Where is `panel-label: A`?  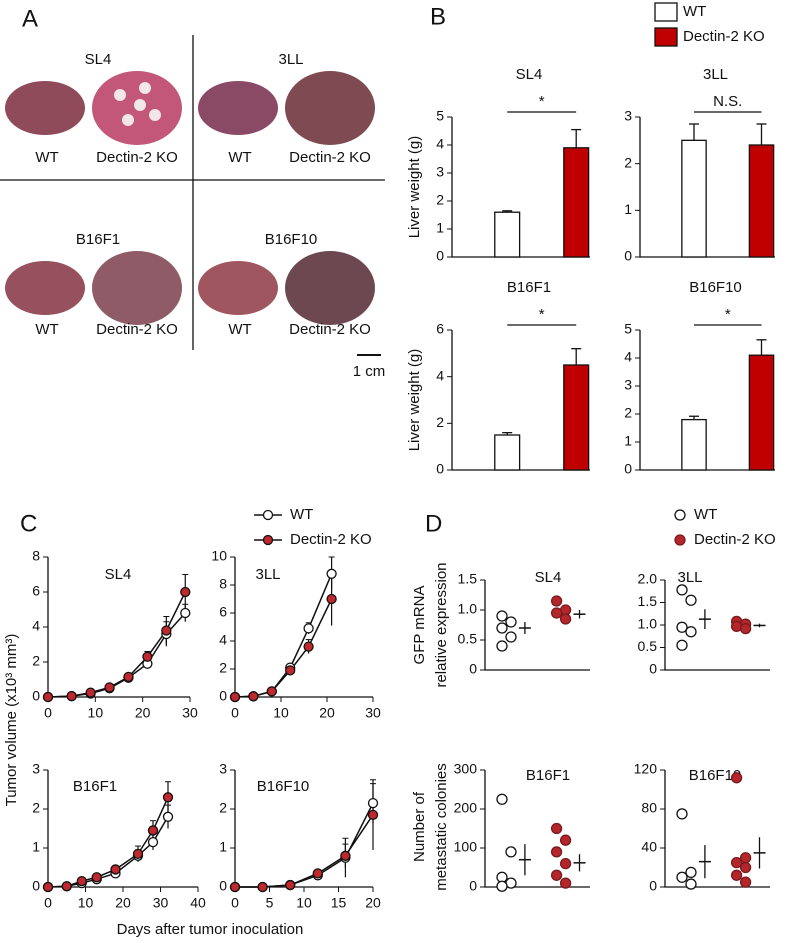
panel-label: A is located at coordinates (30, 18).